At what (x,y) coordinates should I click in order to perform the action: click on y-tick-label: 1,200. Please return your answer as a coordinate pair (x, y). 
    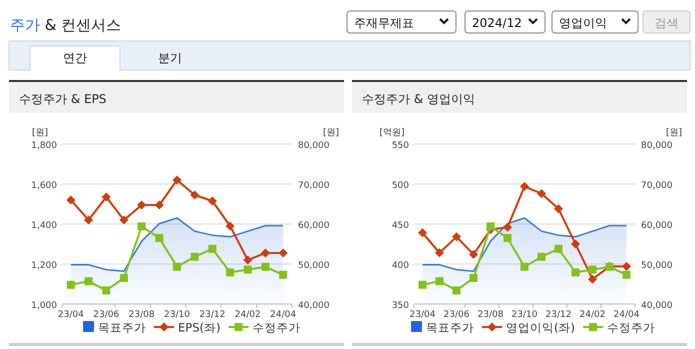
    Looking at the image, I should click on (44, 266).